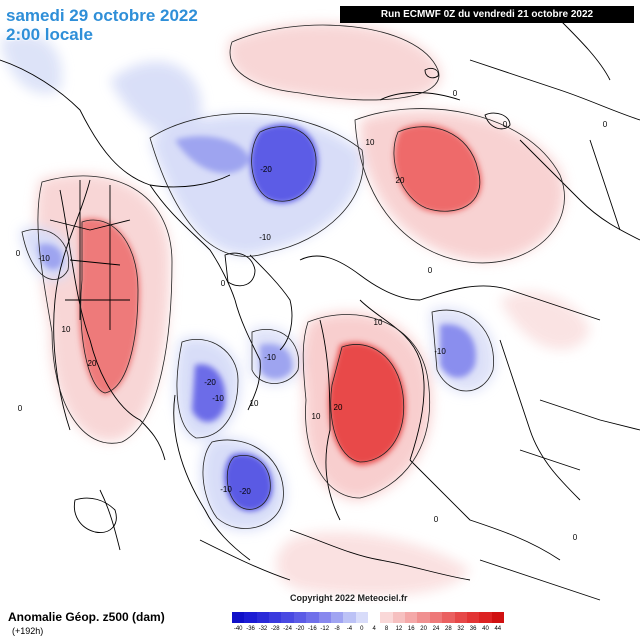 This screenshot has width=640, height=640. What do you see at coordinates (337, 629) in the screenshot?
I see `legend-tick-label: -8` at bounding box center [337, 629].